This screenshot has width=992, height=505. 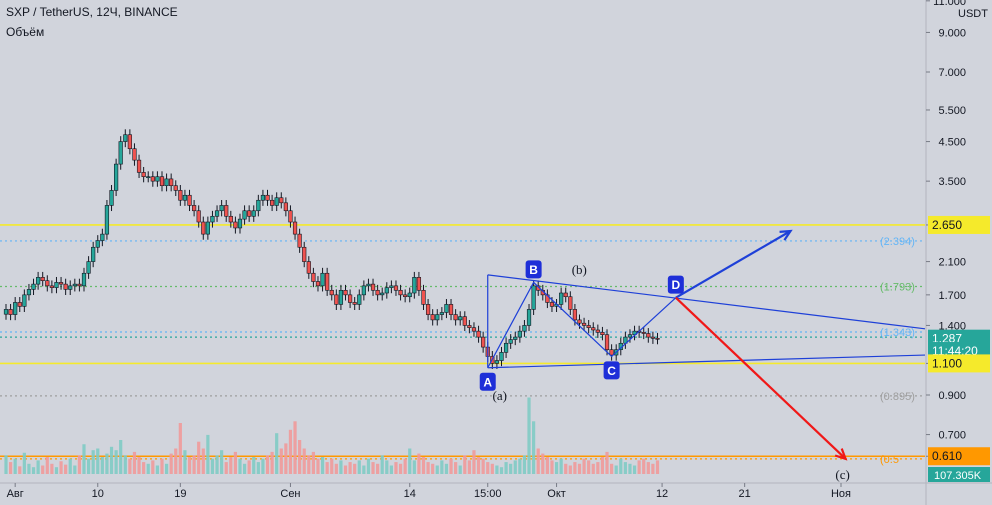 What do you see at coordinates (952, 296) in the screenshot?
I see `price-tick-label: 1.700` at bounding box center [952, 296].